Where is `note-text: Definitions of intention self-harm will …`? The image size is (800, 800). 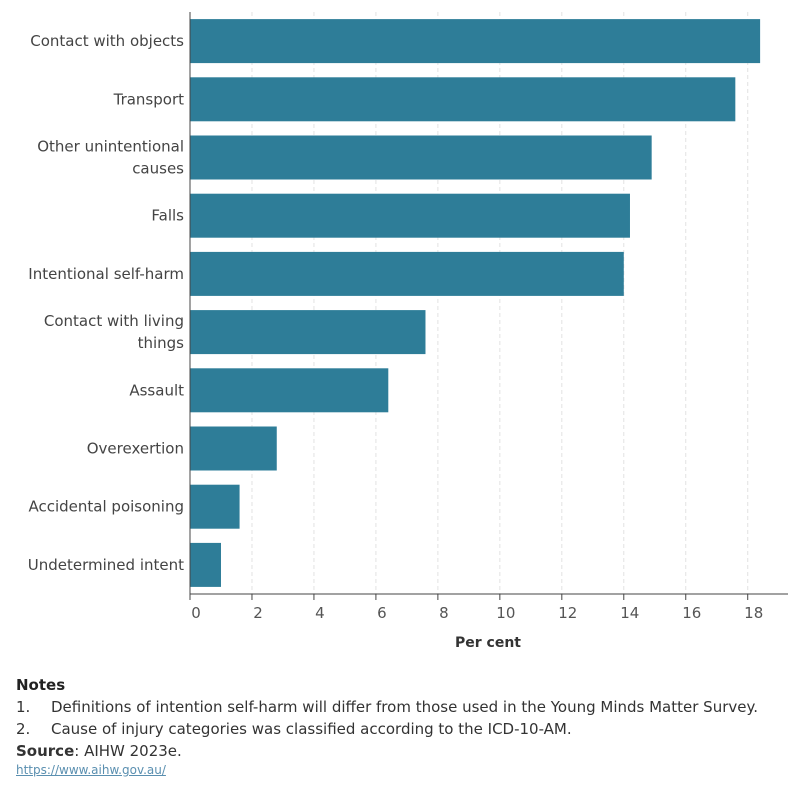 note-text: Definitions of intention self-harm will … is located at coordinates (404, 707).